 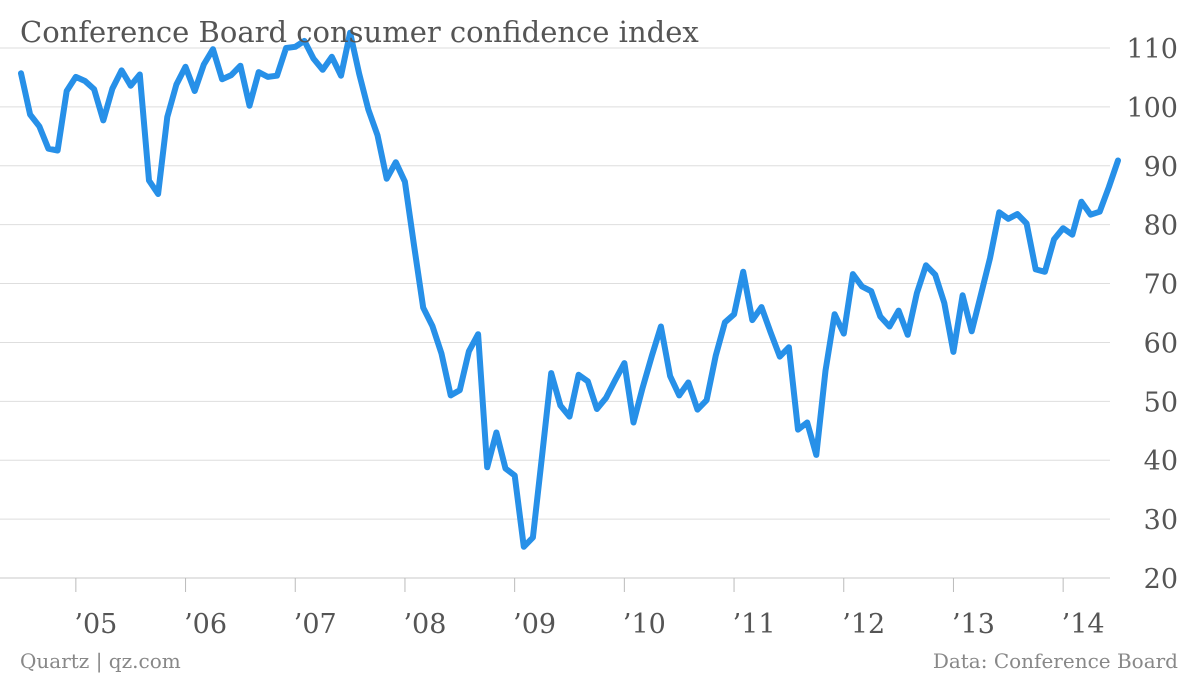 What do you see at coordinates (1161, 167) in the screenshot?
I see `y-tick-label: 90` at bounding box center [1161, 167].